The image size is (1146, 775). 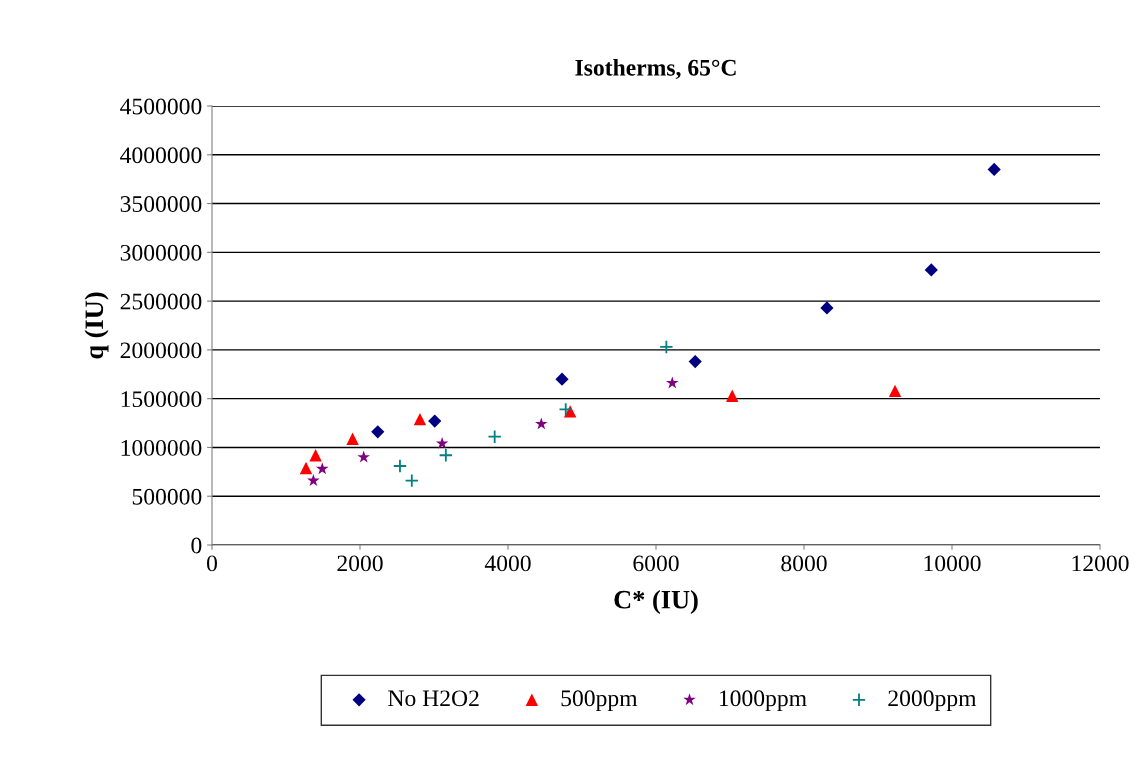 What do you see at coordinates (433, 698) in the screenshot?
I see `legend-label: No H2O2` at bounding box center [433, 698].